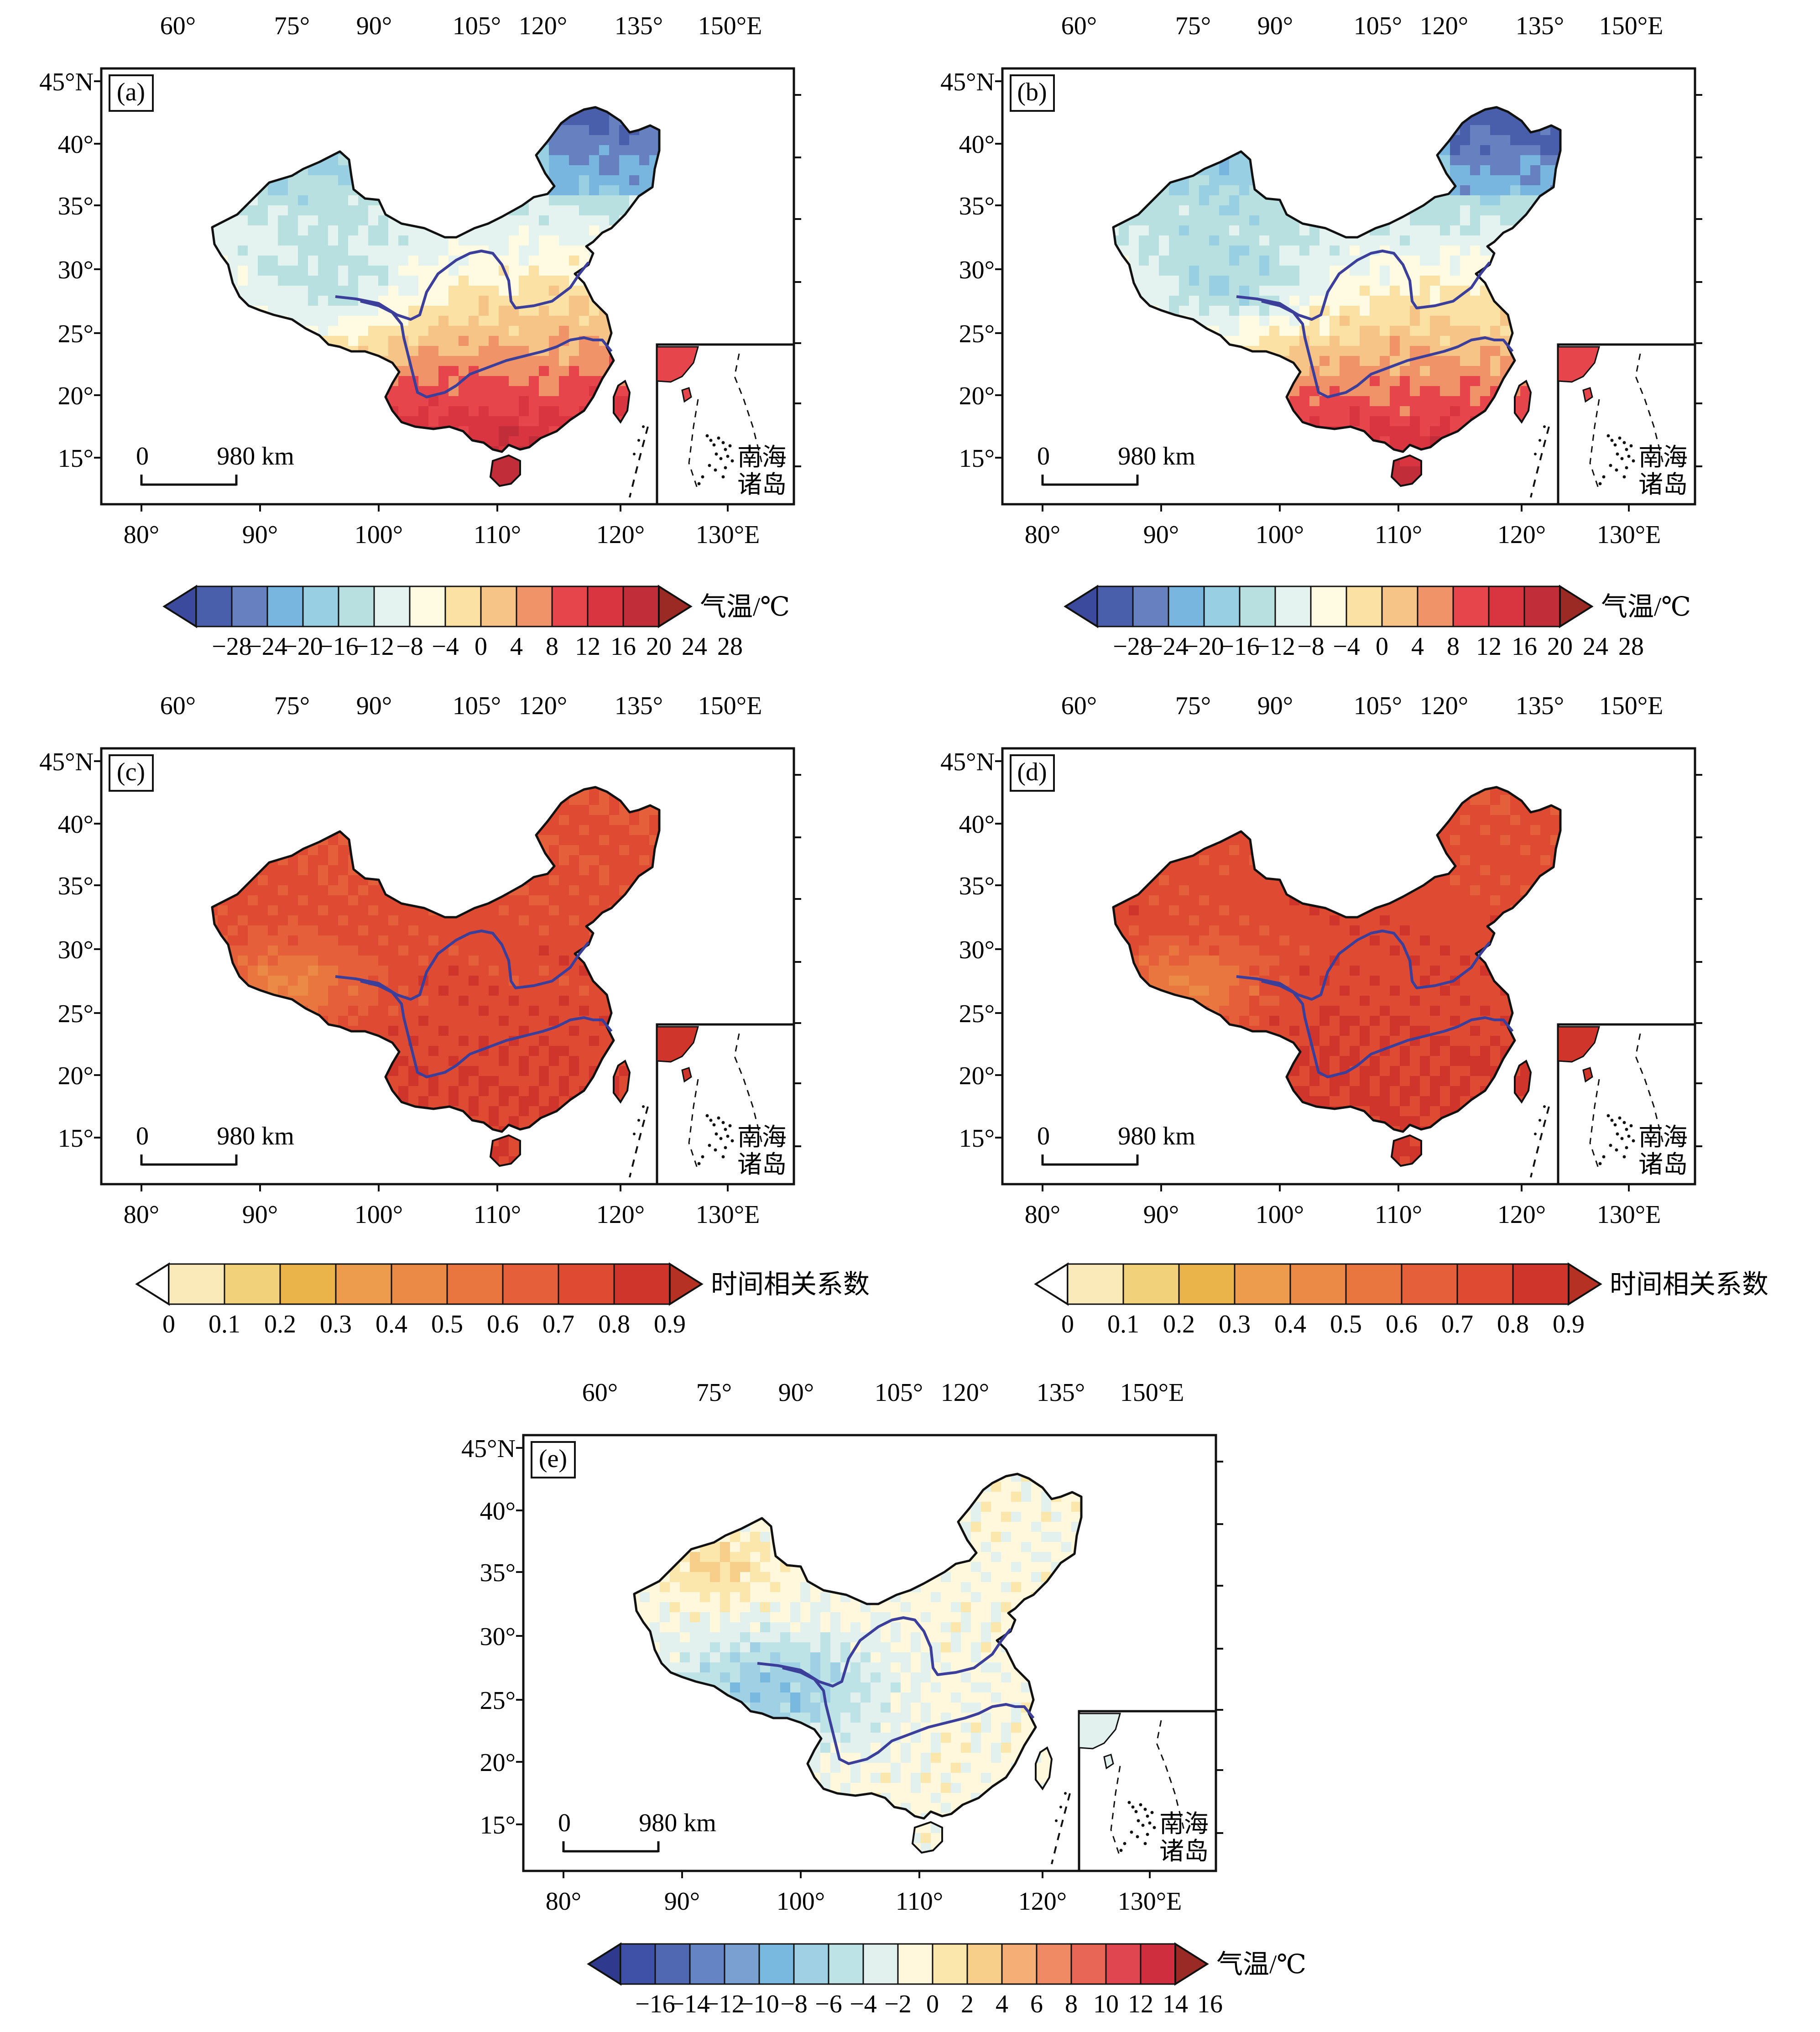  I want to click on colorbar-tick-label: 0.7, so click(1457, 1324).